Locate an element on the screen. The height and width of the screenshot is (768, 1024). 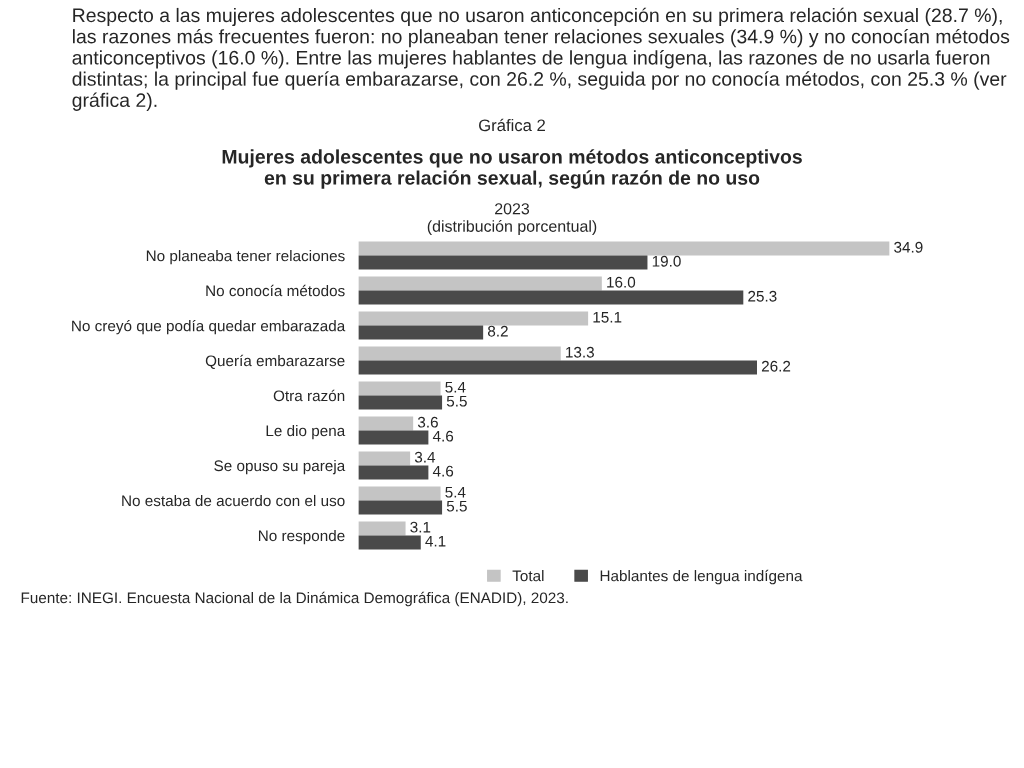
y-tick-label: Otra razón is located at coordinates (309, 395).